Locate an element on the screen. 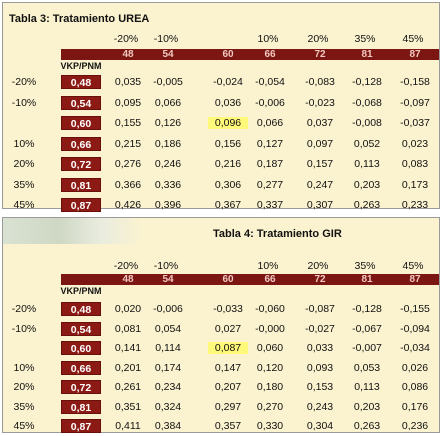 Image resolution: width=444 pixels, height=436 pixels. table-cell: 0,276 is located at coordinates (128, 164).